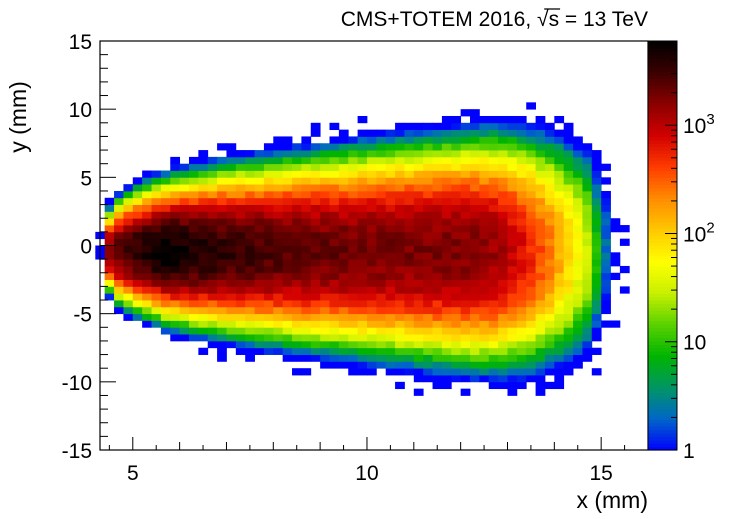 Image resolution: width=753 pixels, height=519 pixels. I want to click on chart-title: CMS+TOTEM 2016, √s = 13 TeV, so click(494, 19).